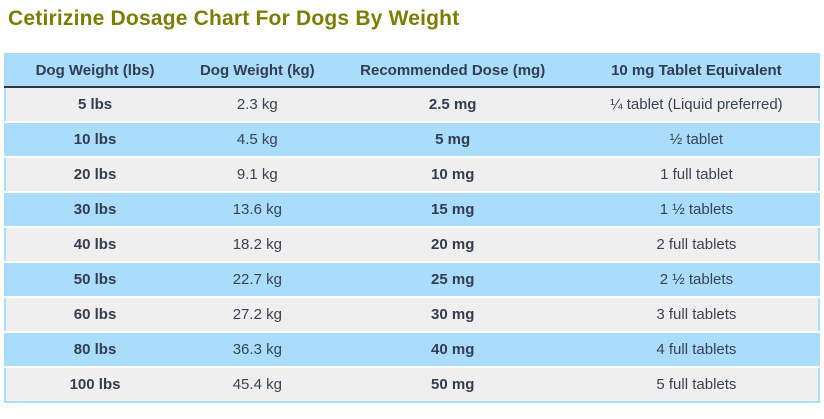 The height and width of the screenshot is (419, 824). I want to click on cell-weight-kg: 2.3 kg, so click(257, 105).